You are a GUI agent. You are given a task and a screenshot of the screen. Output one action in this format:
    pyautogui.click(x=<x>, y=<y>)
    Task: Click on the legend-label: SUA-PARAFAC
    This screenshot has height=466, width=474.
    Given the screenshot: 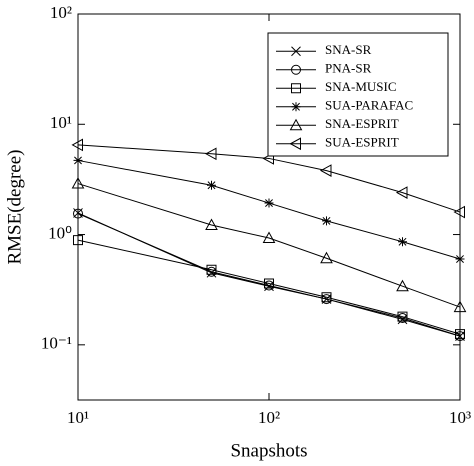 What is the action you would take?
    pyautogui.click(x=369, y=105)
    